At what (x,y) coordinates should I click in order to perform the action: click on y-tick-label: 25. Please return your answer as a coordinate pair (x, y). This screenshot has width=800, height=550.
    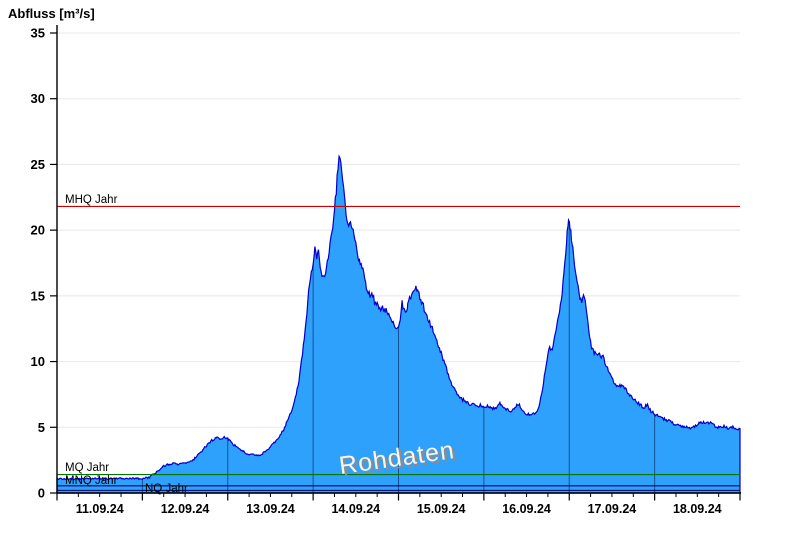
    Looking at the image, I should click on (38, 164).